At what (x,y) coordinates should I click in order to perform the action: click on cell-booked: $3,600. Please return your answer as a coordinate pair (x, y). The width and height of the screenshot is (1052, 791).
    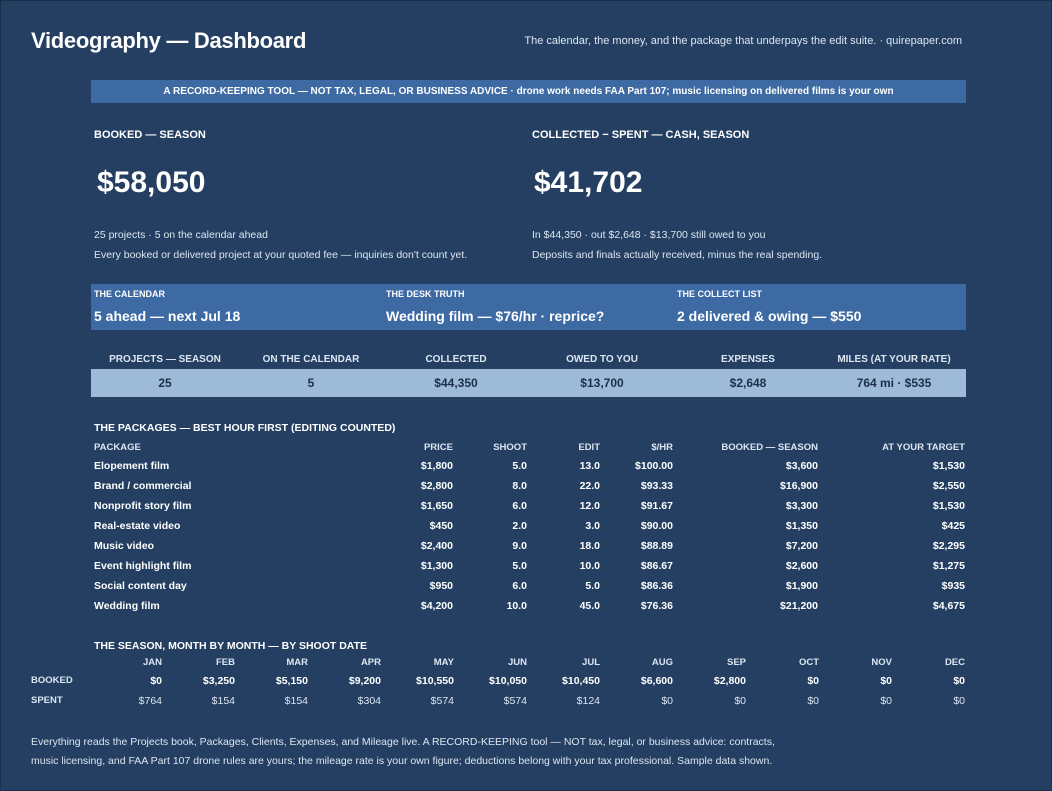
    Looking at the image, I should click on (801, 466).